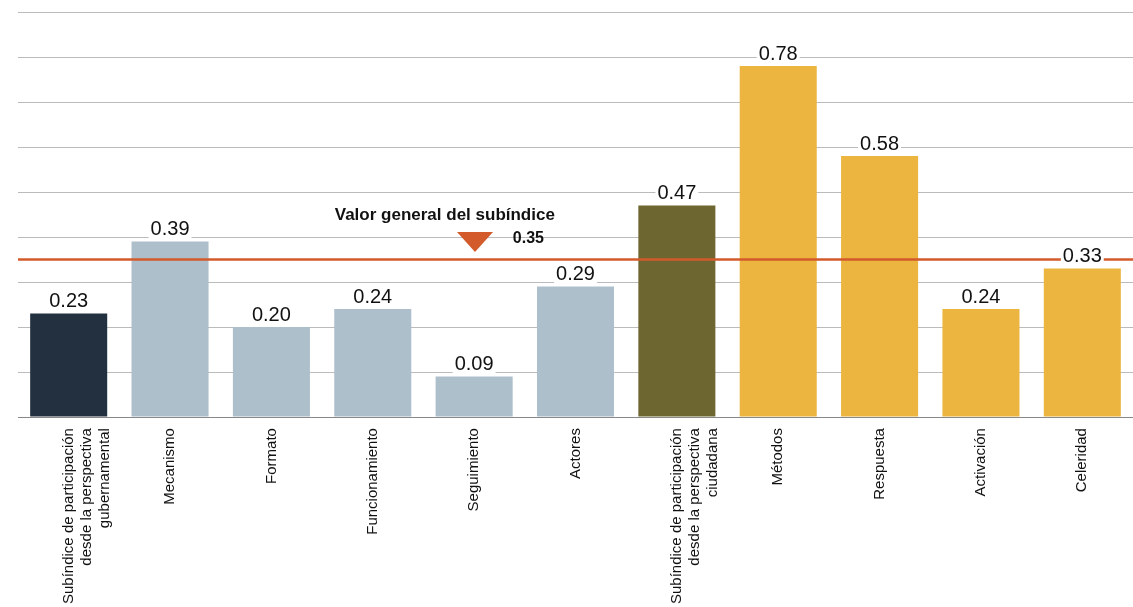  Describe the element at coordinates (980, 462) in the screenshot. I see `x-tick-label: Activación` at that location.